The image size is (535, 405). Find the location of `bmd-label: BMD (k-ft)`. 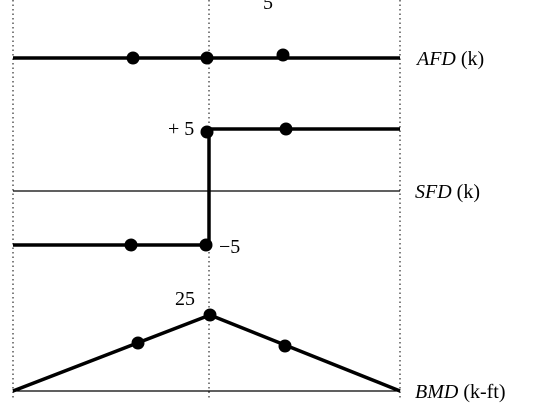

bmd-label: BMD (k-ft) is located at coordinates (460, 392).